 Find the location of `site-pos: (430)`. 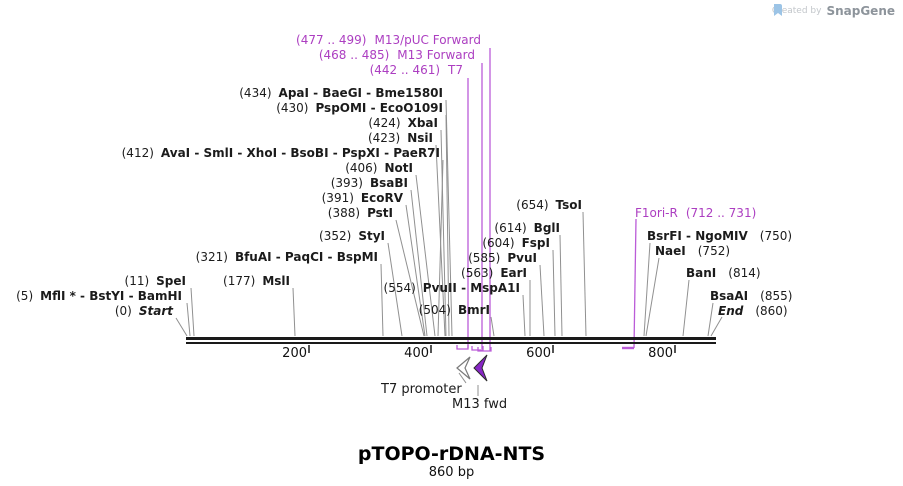

site-pos: (430) is located at coordinates (292, 108).